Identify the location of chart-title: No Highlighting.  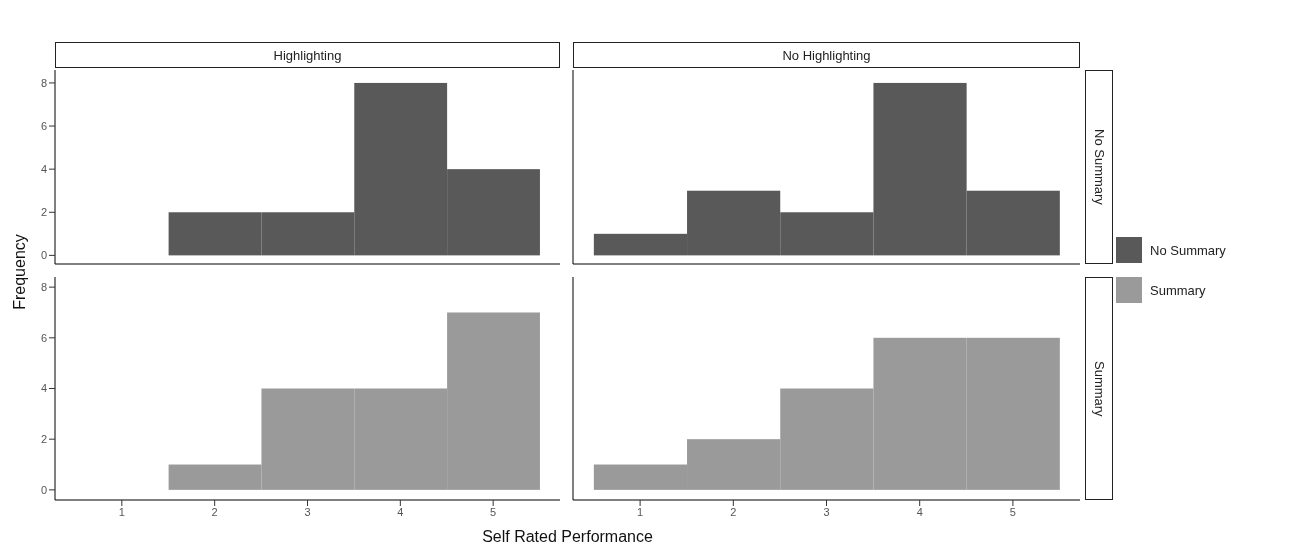
(826, 55).